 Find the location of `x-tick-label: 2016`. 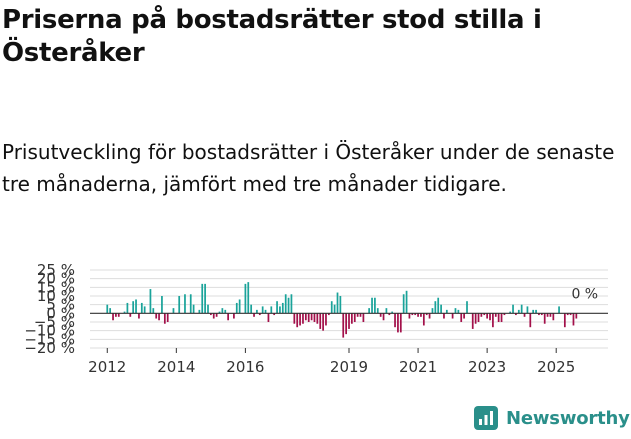

x-tick-label: 2016 is located at coordinates (245, 367).